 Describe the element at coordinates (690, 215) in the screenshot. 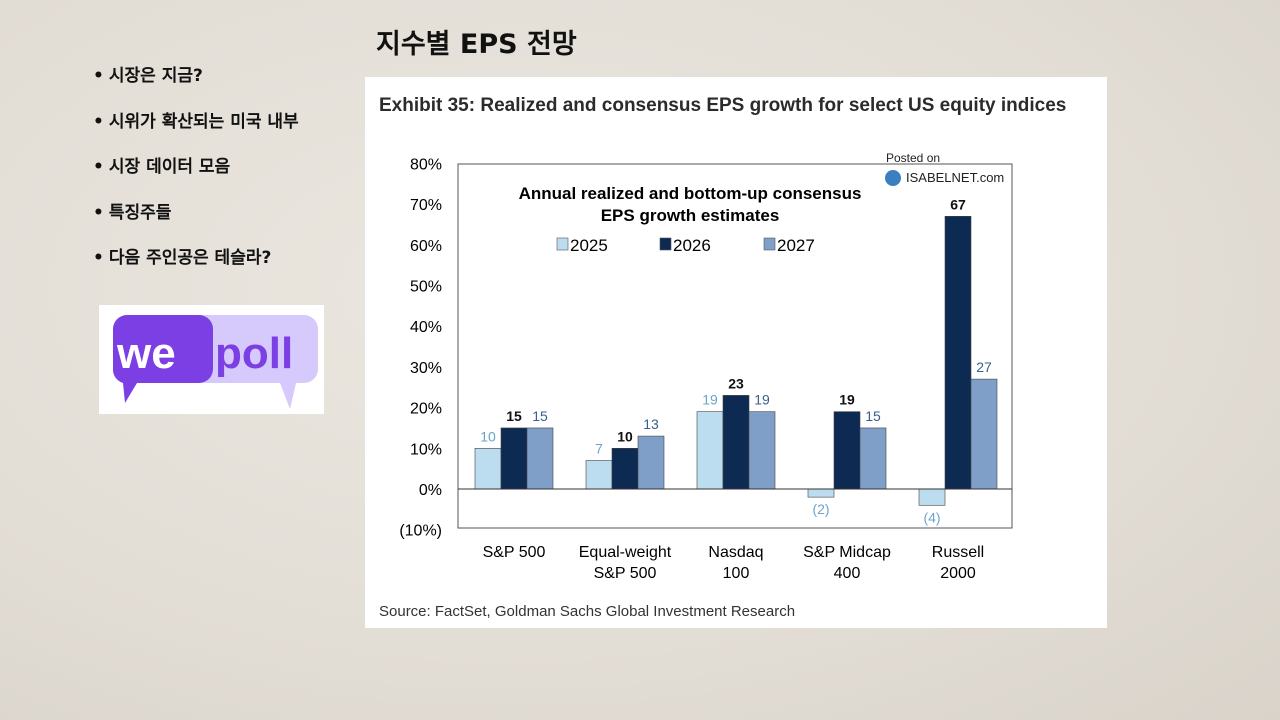

I see `chart-title-line2: EPS growth estimates` at that location.